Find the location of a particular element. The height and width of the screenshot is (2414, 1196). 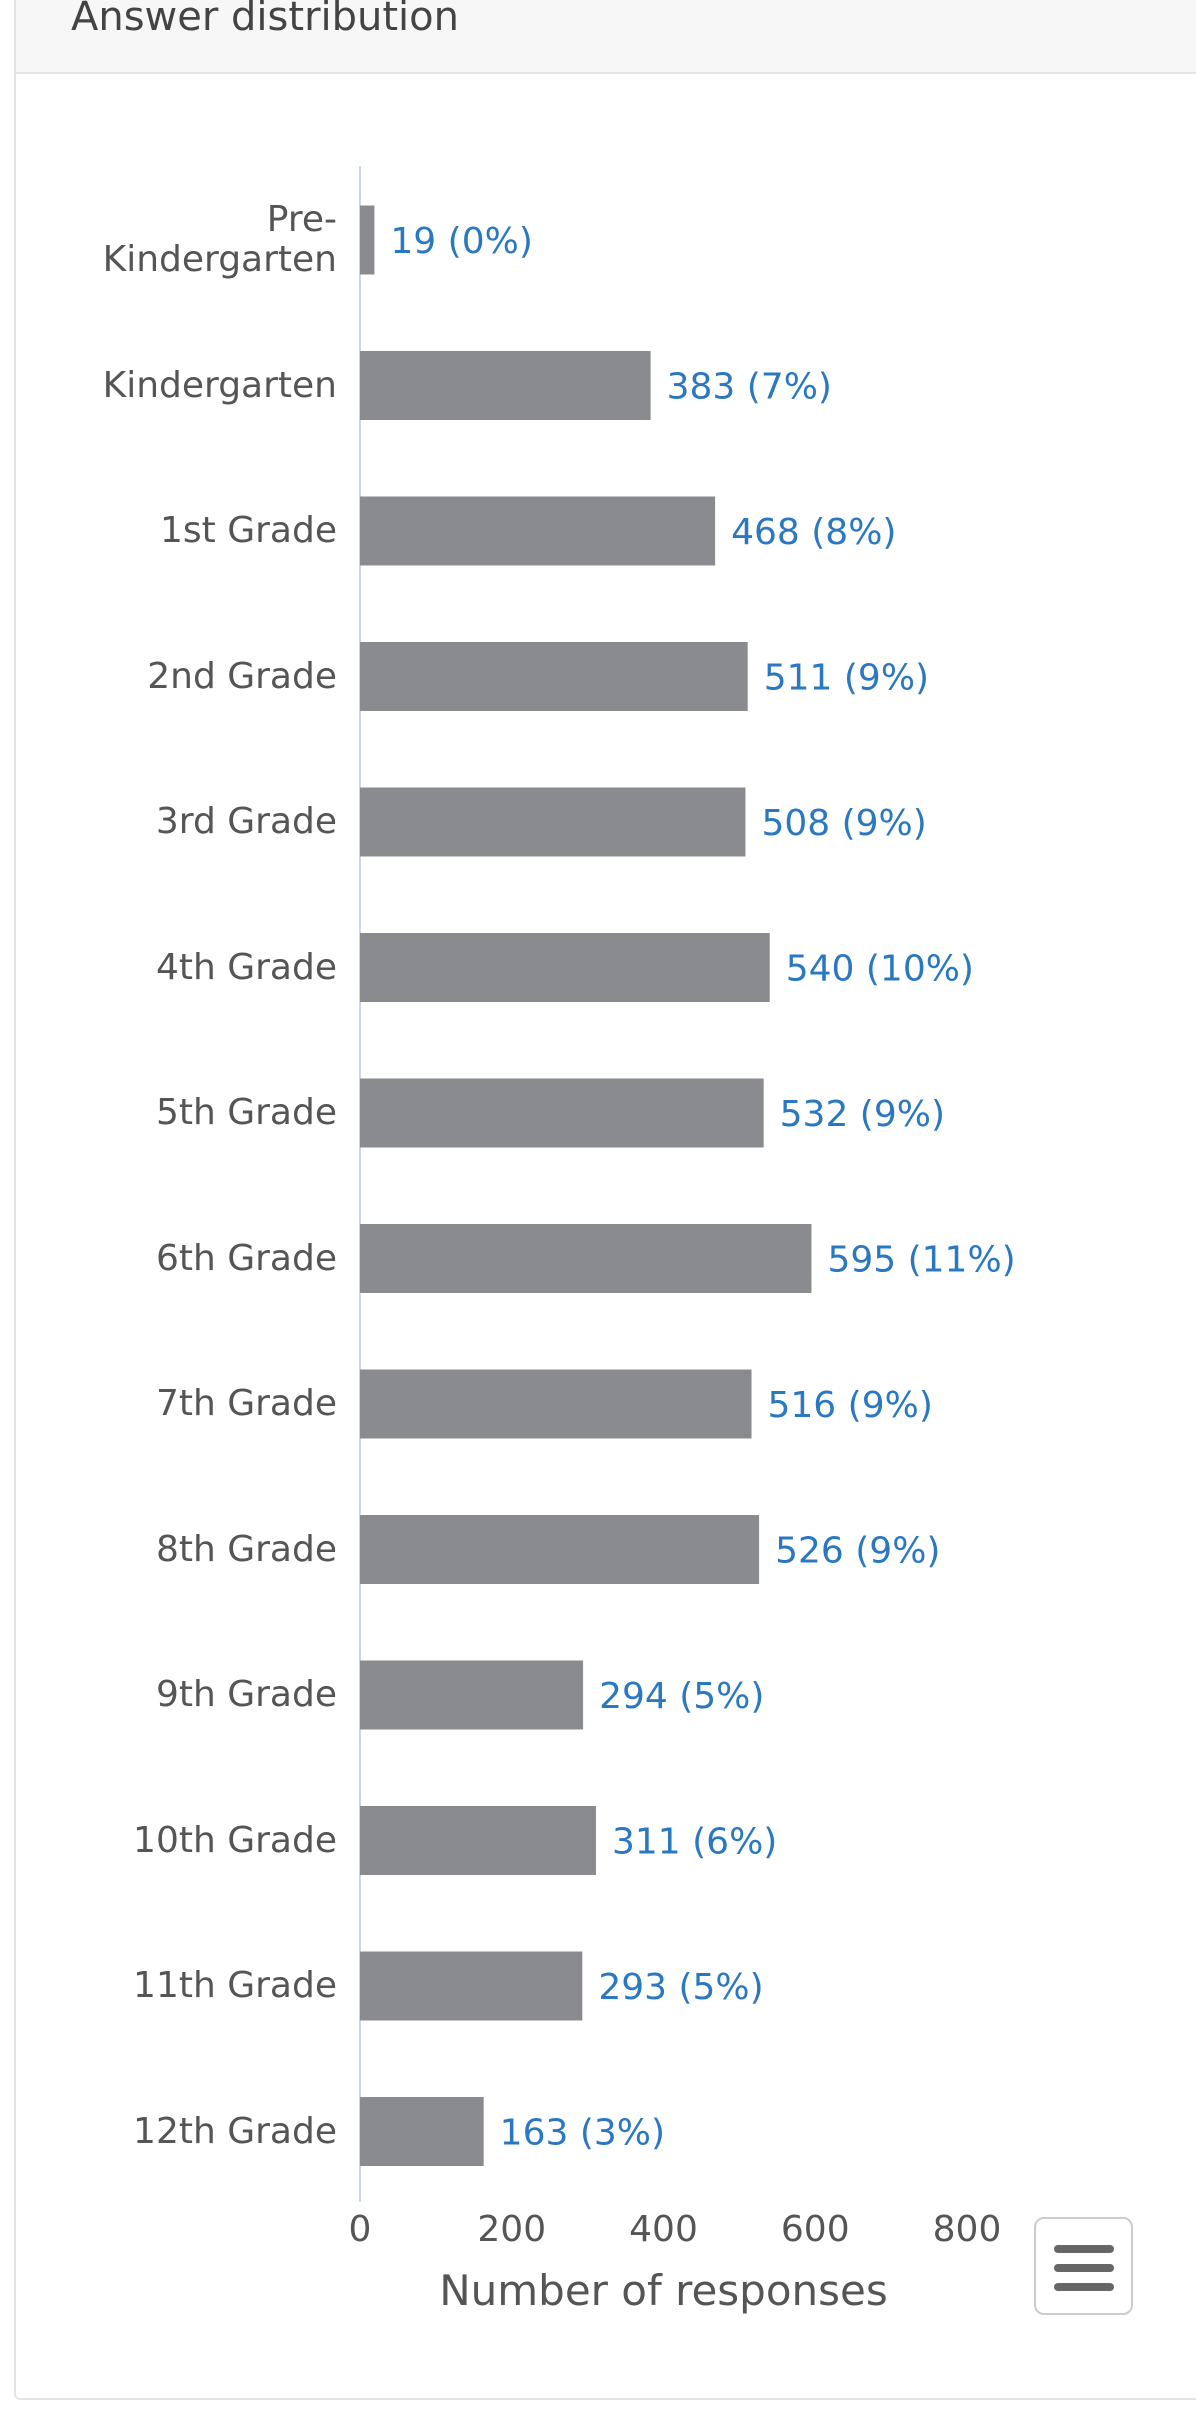

menu-button is located at coordinates (1083, 2266).